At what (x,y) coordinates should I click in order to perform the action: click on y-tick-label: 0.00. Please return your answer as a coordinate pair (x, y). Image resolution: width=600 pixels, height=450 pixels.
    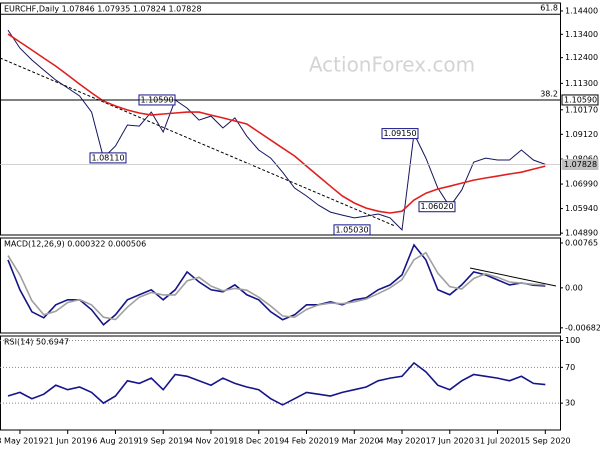
    Looking at the image, I should click on (574, 287).